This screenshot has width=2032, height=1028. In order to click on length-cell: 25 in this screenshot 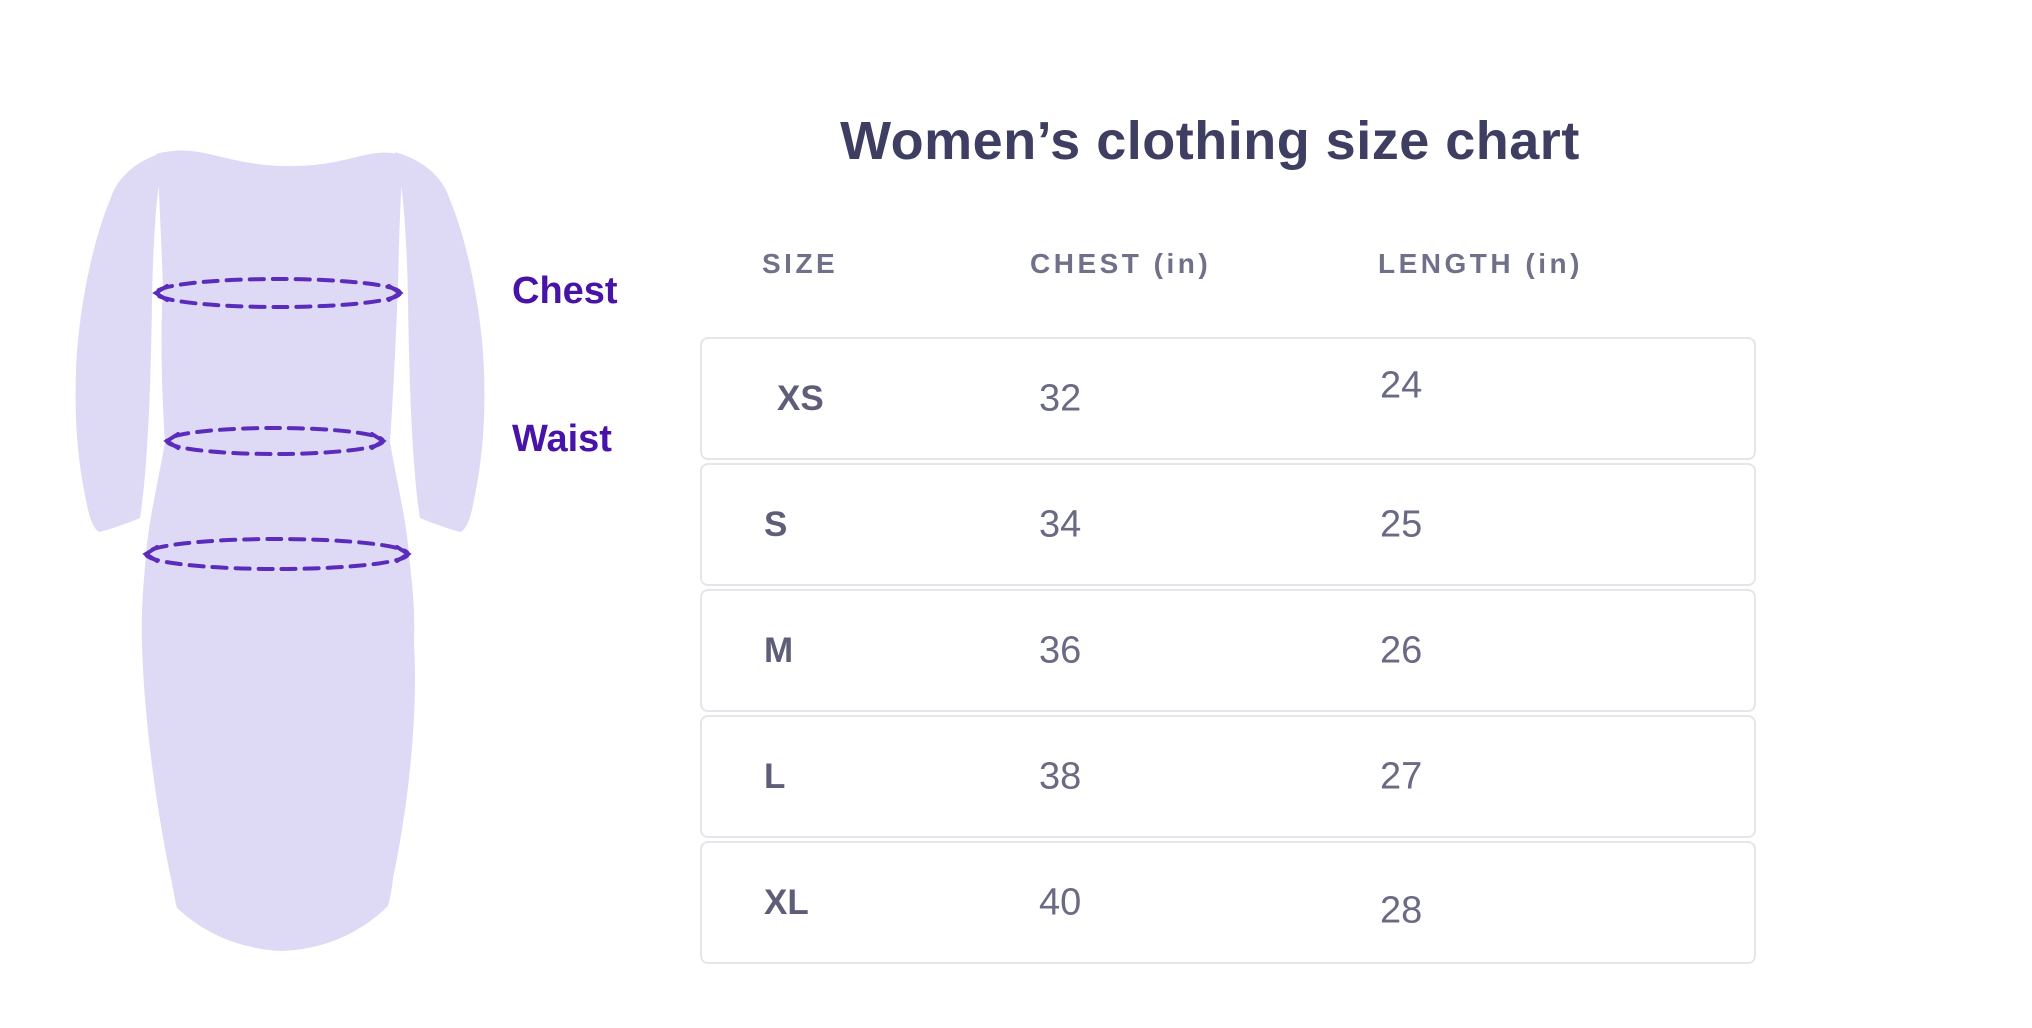, I will do `click(1401, 524)`.